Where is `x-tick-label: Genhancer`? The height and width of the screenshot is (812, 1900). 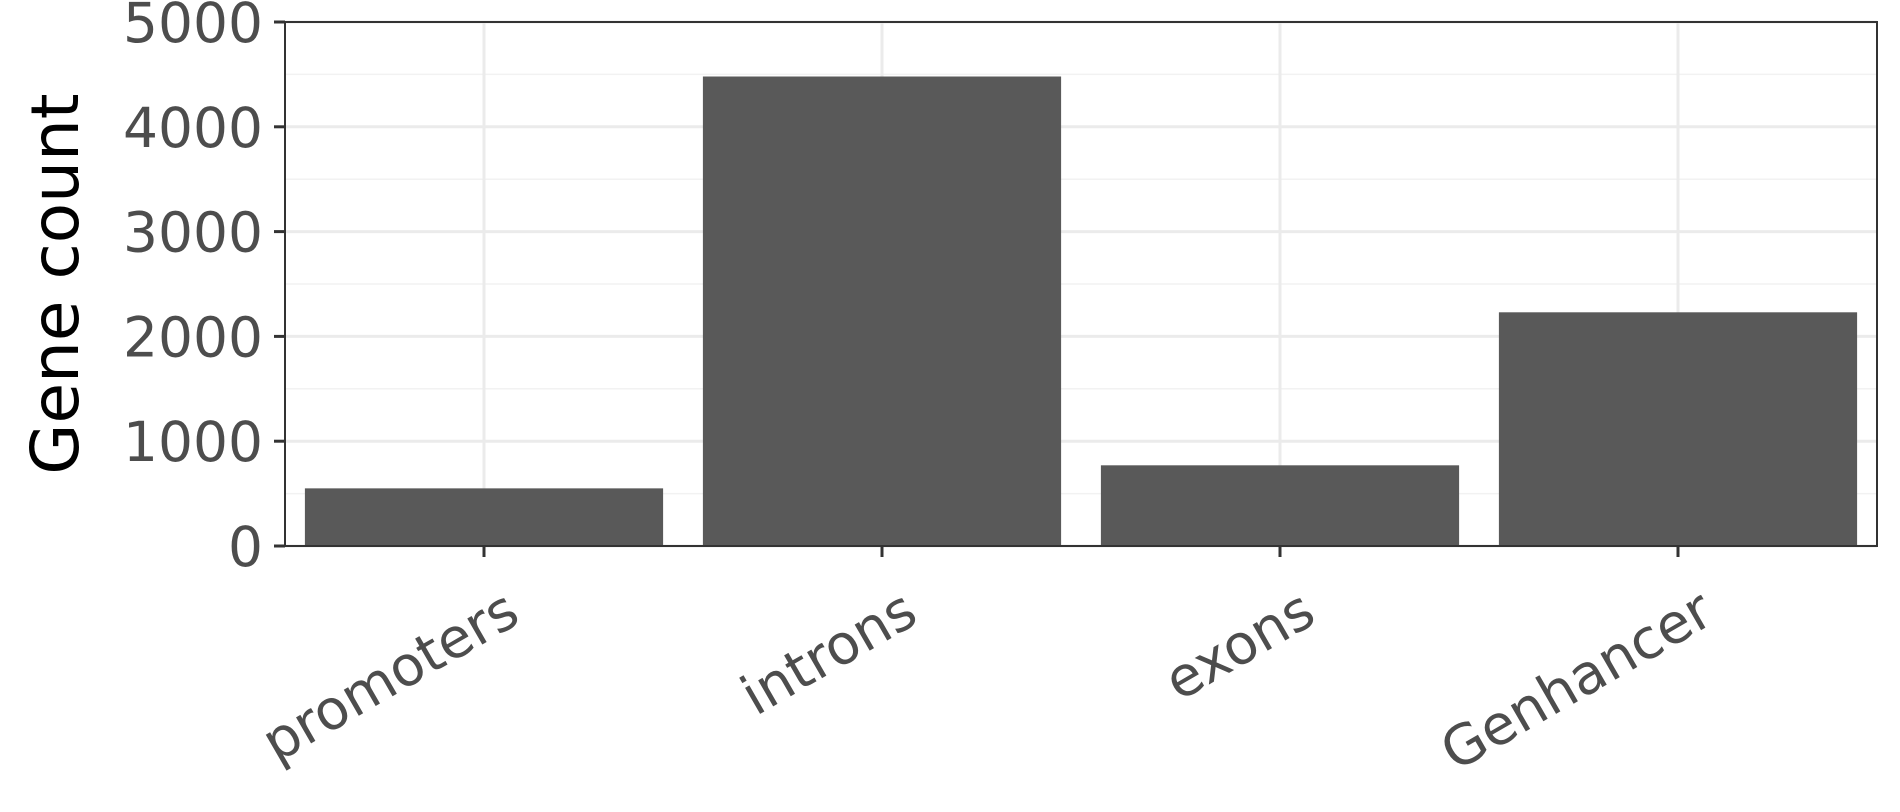
x-tick-label: Genhancer is located at coordinates (1576, 680).